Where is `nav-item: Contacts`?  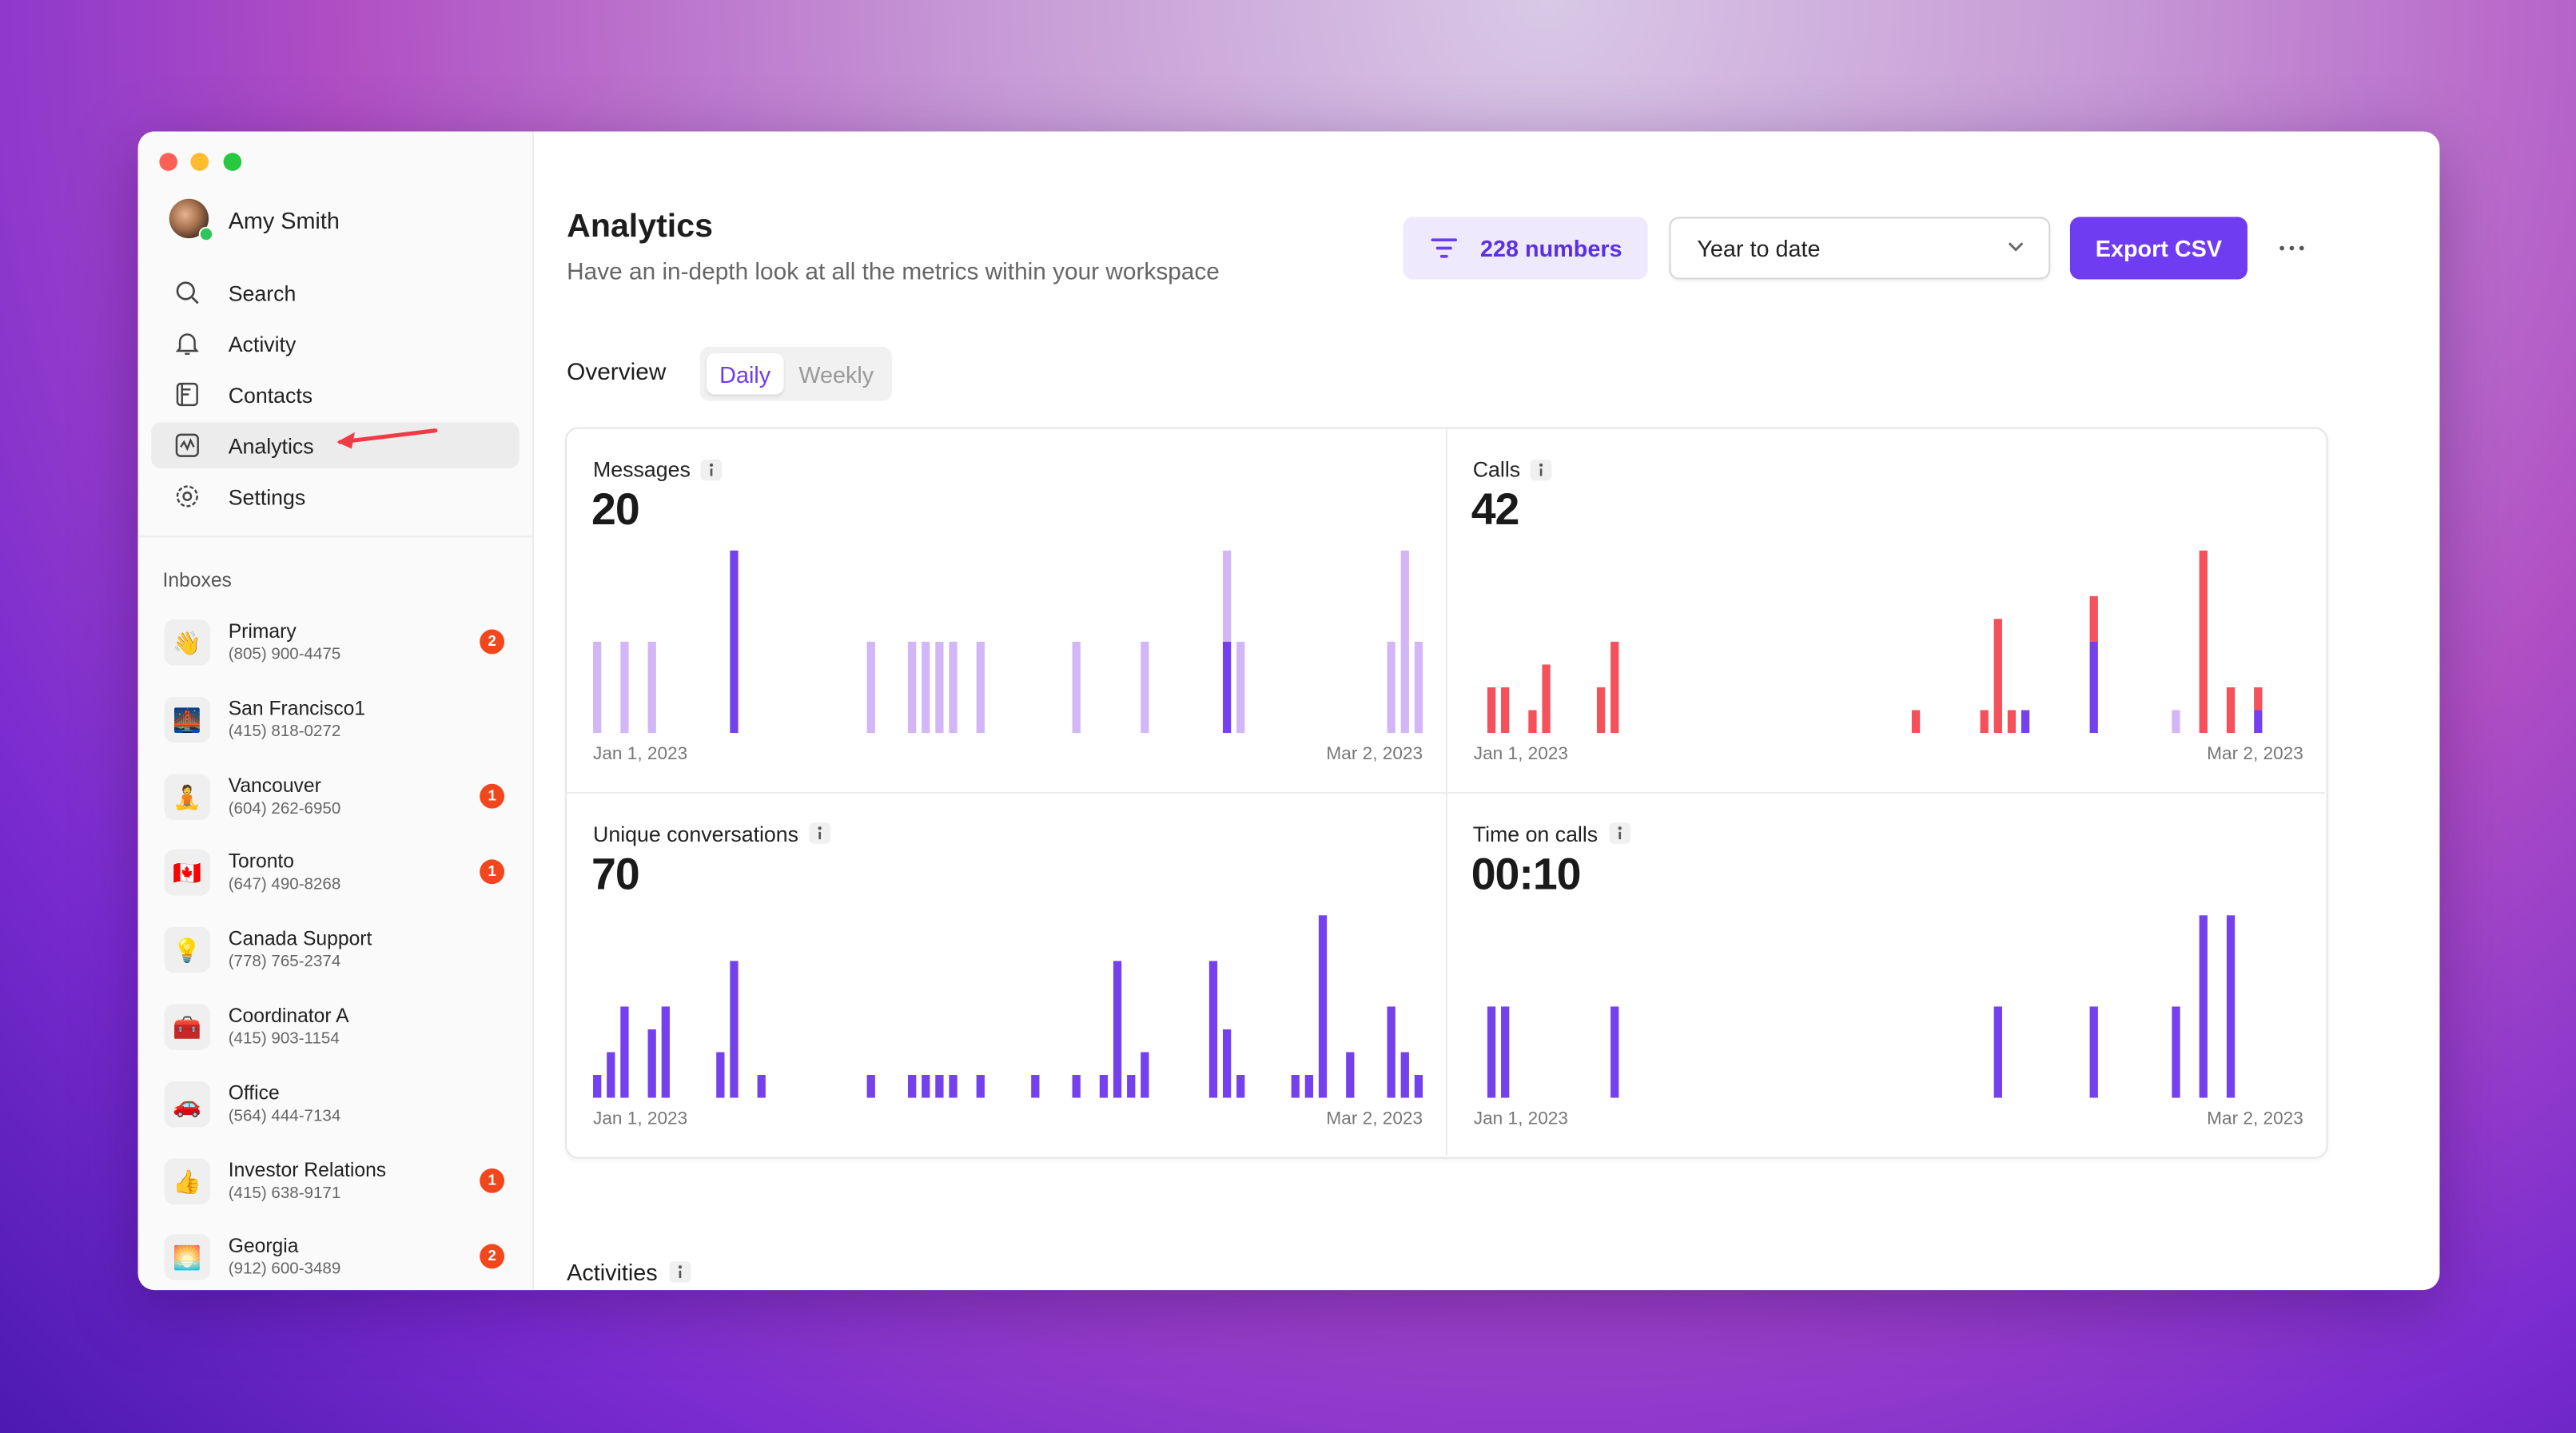
nav-item: Contacts is located at coordinates (335, 395).